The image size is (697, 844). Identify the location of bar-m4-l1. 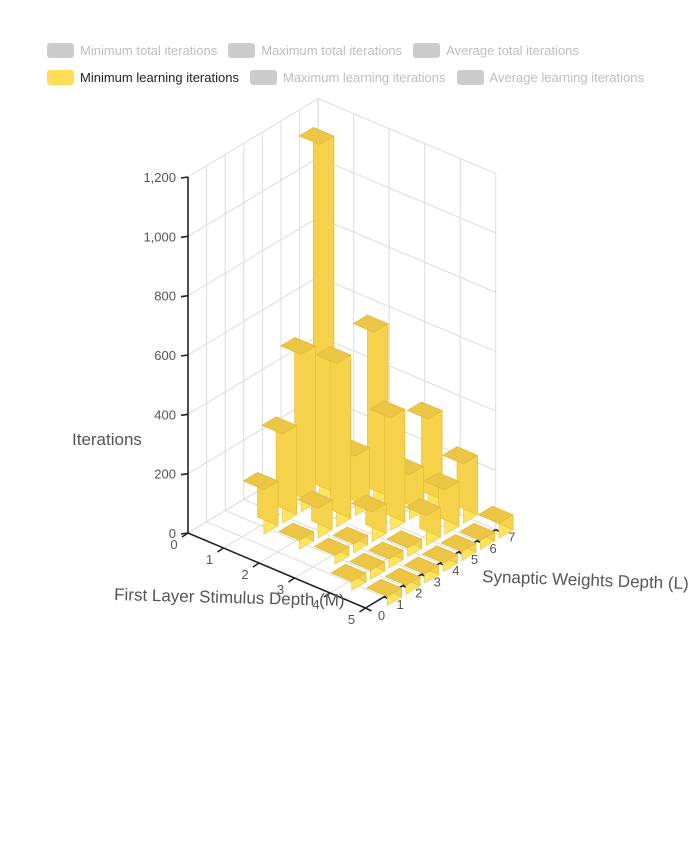
(348, 577).